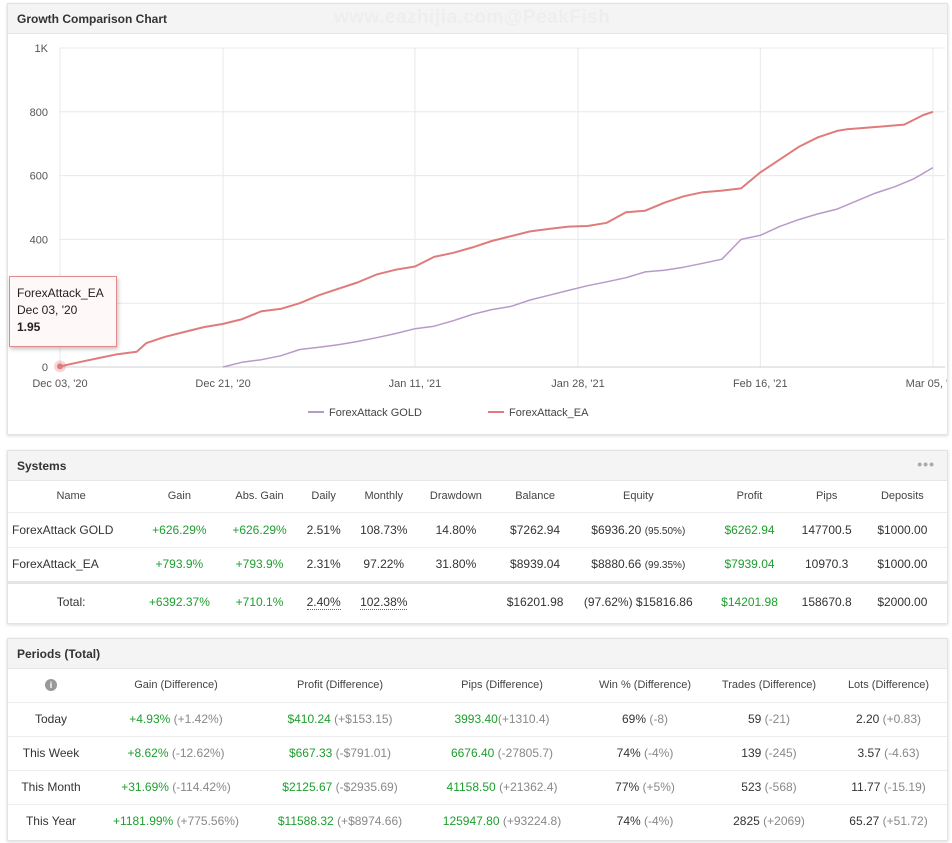  I want to click on system-name: ForexAttack GOLD, so click(71, 529).